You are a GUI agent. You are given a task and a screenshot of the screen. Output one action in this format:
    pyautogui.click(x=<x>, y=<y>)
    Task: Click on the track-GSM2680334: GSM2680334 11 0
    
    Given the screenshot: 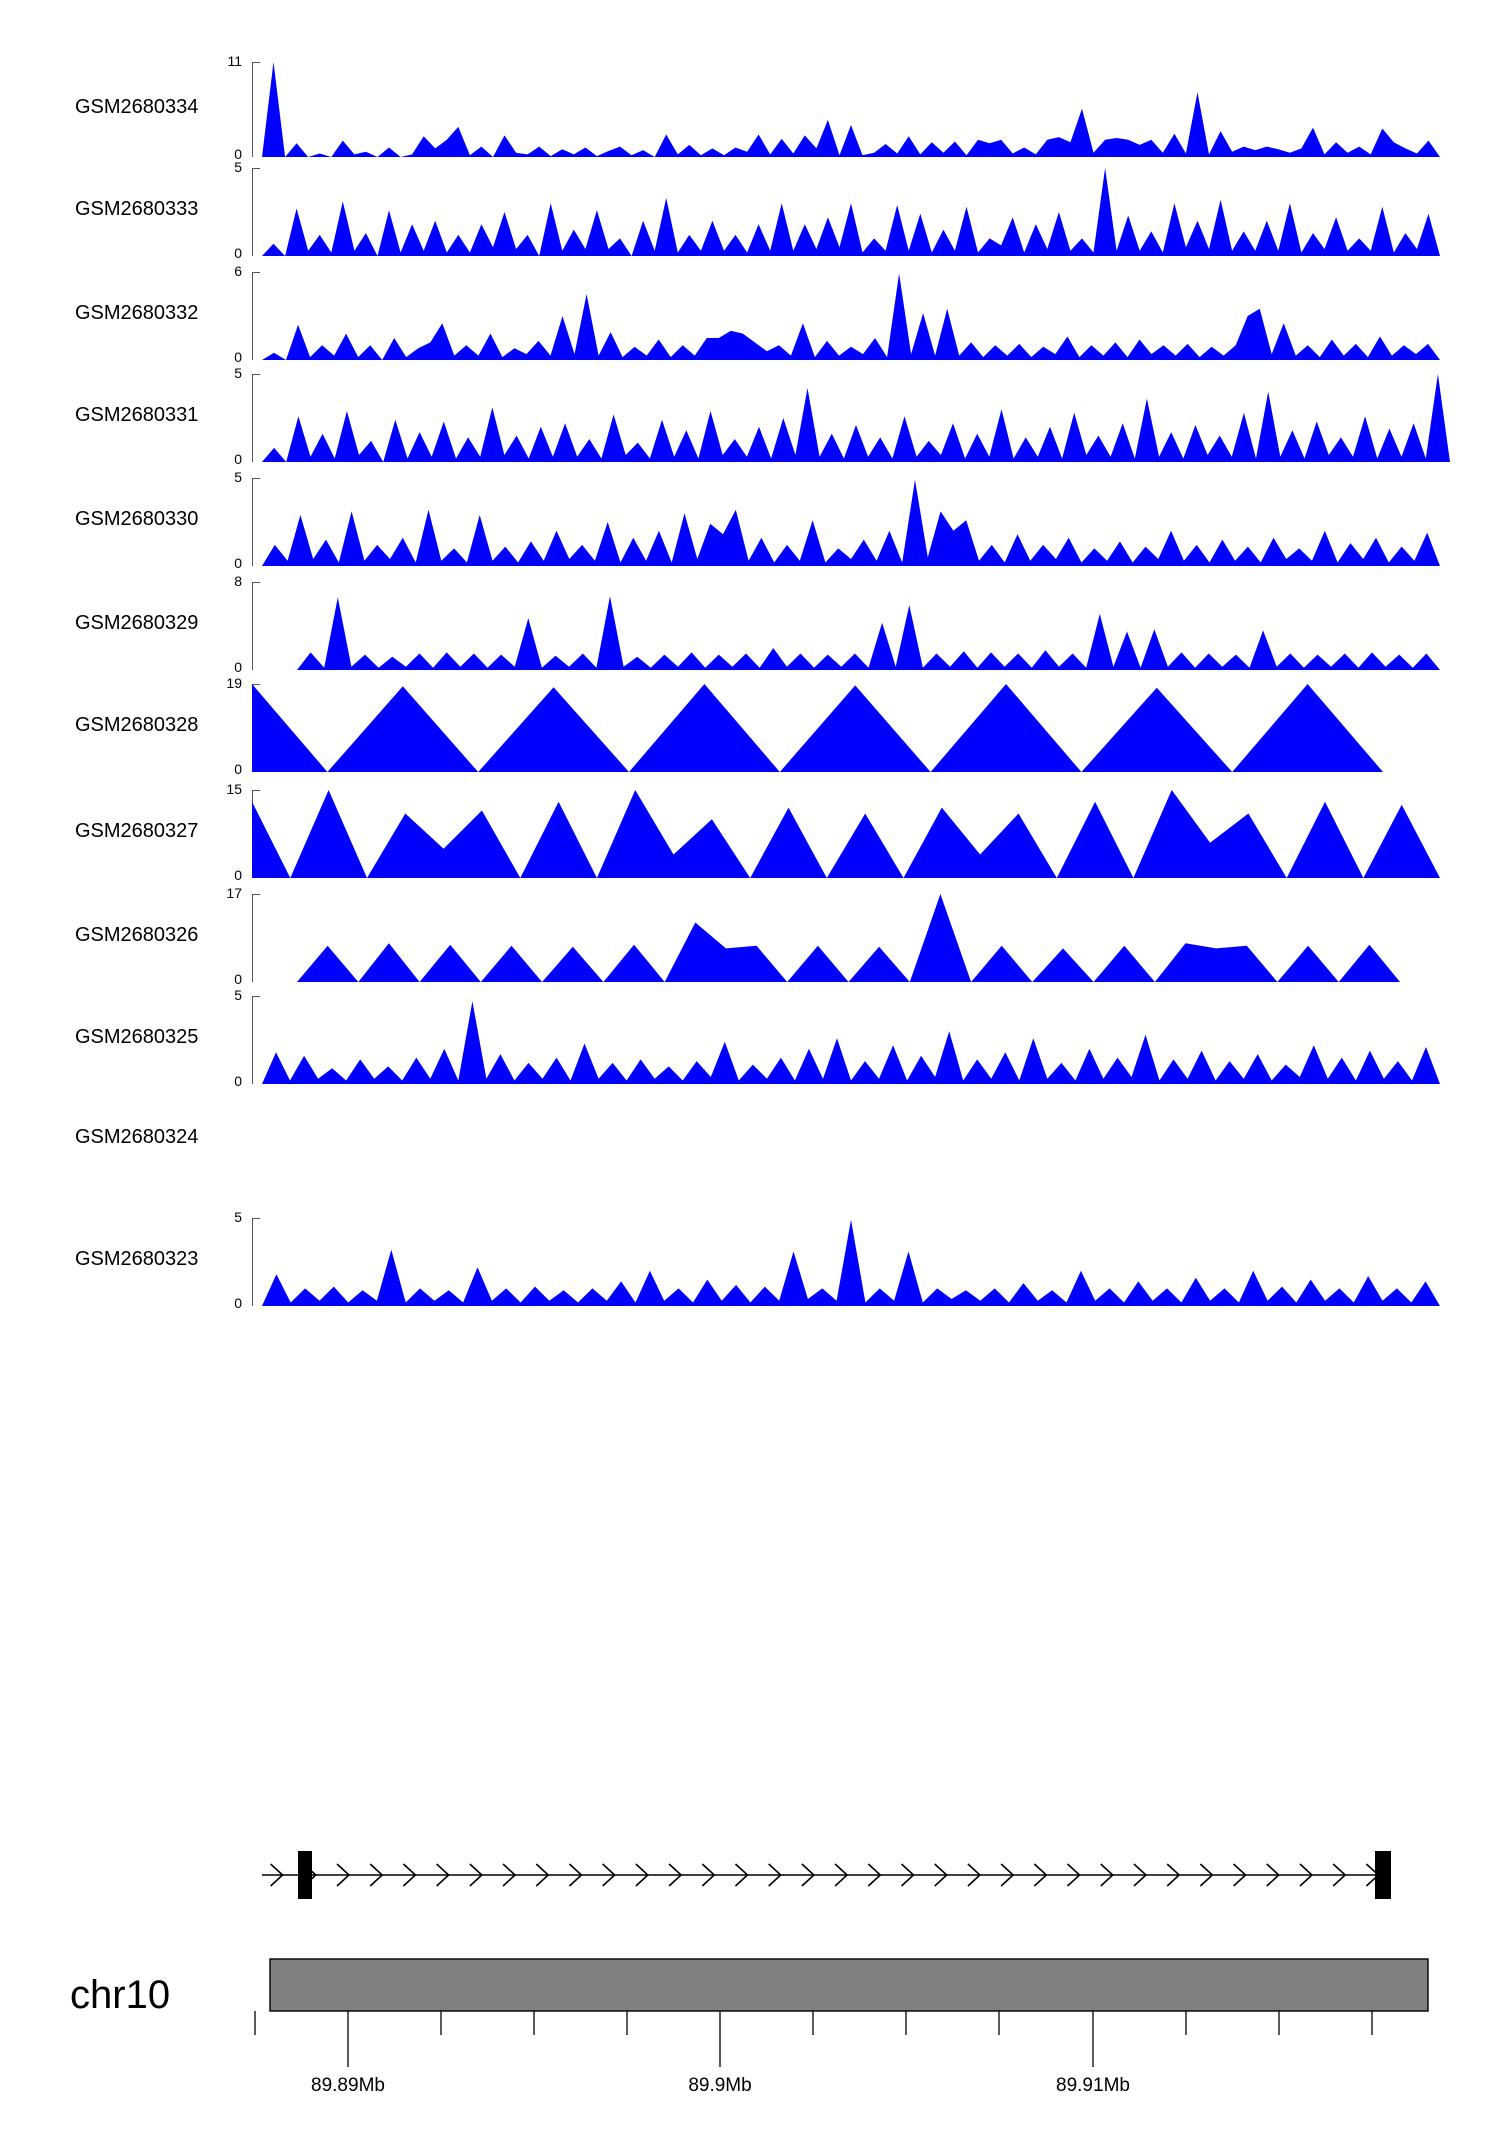 What is the action you would take?
    pyautogui.click(x=750, y=107)
    